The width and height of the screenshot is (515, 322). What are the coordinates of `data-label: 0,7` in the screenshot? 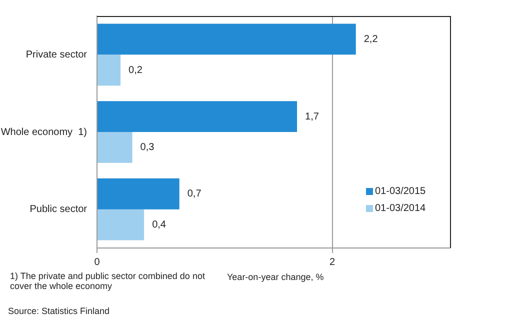 It's located at (194, 194).